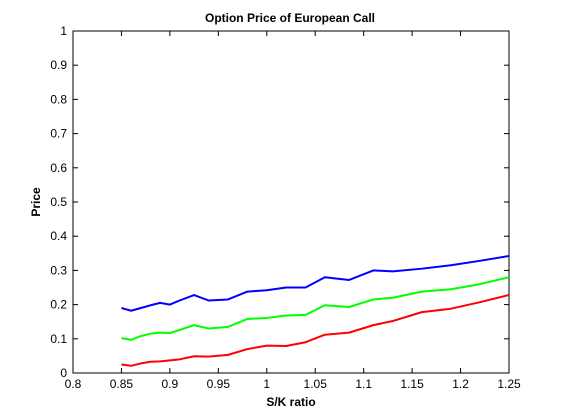 This screenshot has width=561, height=420. What do you see at coordinates (219, 384) in the screenshot?
I see `x-tick-label: 0.95` at bounding box center [219, 384].